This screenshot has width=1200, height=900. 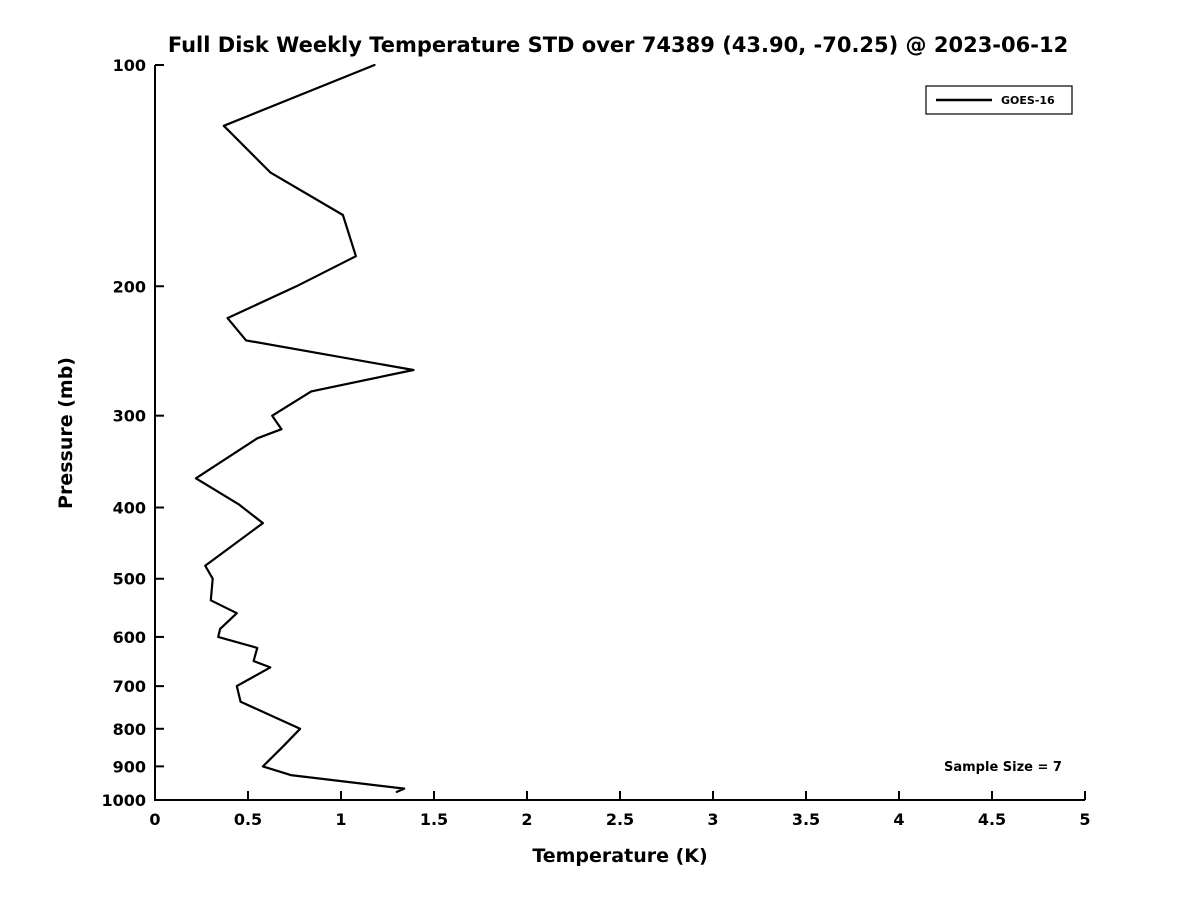 What do you see at coordinates (129, 416) in the screenshot?
I see `y-tick-label: 300` at bounding box center [129, 416].